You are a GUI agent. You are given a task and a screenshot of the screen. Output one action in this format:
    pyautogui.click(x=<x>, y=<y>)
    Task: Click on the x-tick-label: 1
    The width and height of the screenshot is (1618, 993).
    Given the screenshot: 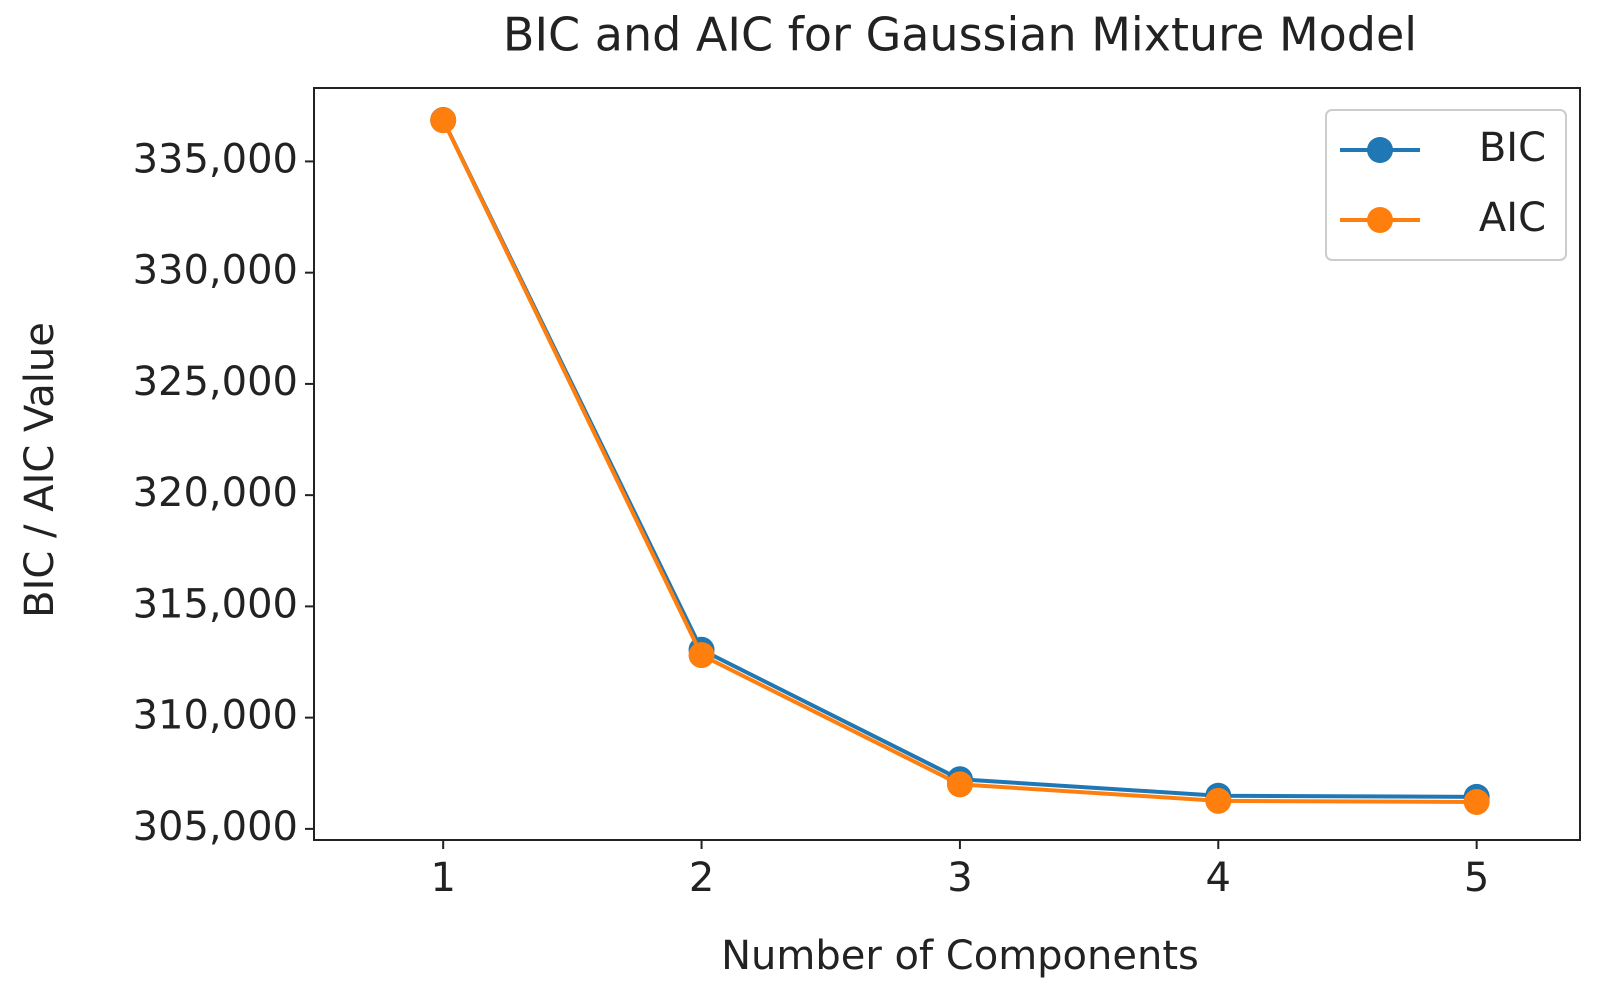 What is the action you would take?
    pyautogui.click(x=442, y=878)
    